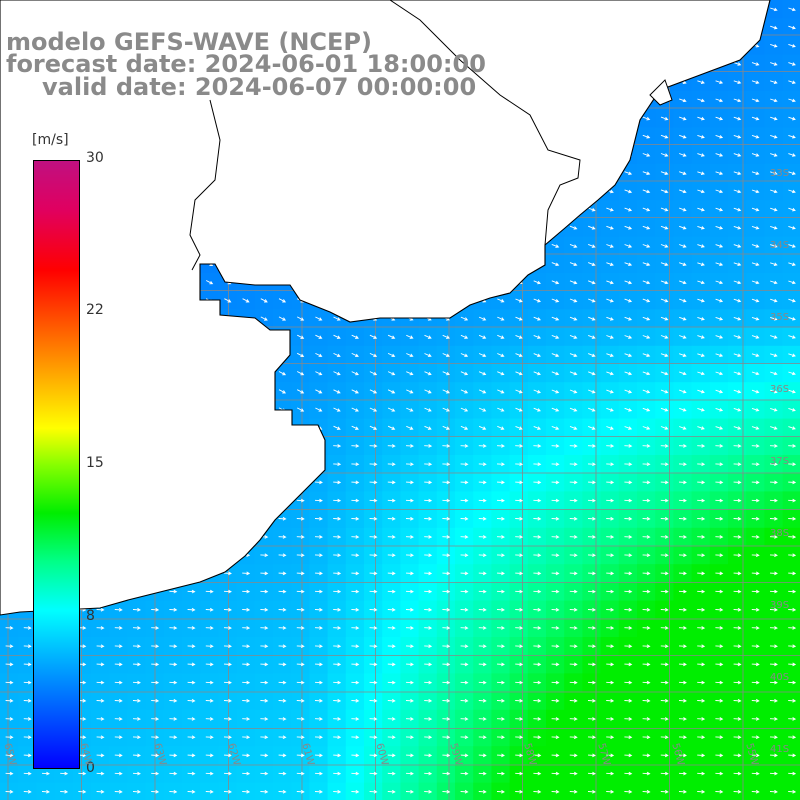 The height and width of the screenshot is (800, 800). I want to click on colorbar-unit: [m/s], so click(50, 140).